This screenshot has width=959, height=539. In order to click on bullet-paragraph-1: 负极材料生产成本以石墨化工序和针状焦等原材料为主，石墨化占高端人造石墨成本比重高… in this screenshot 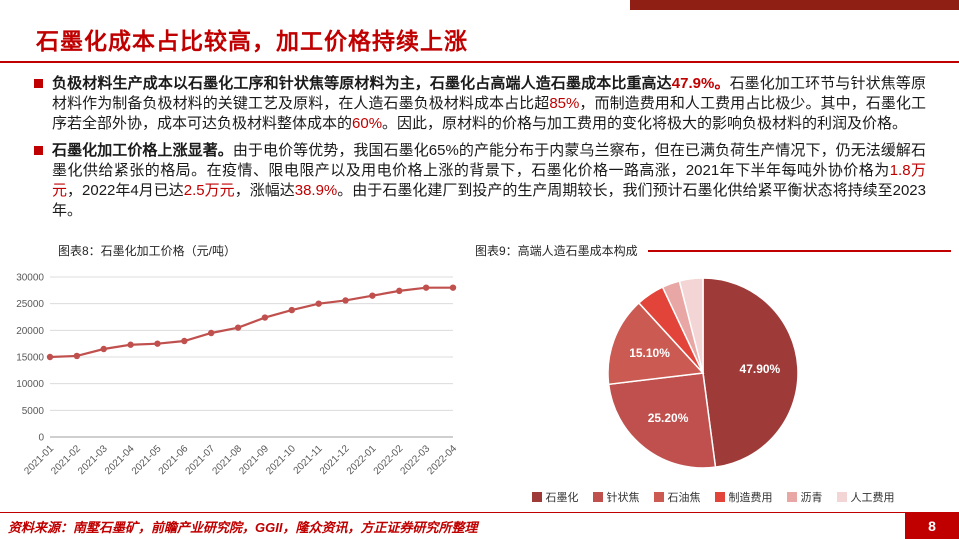, I will do `click(480, 104)`.